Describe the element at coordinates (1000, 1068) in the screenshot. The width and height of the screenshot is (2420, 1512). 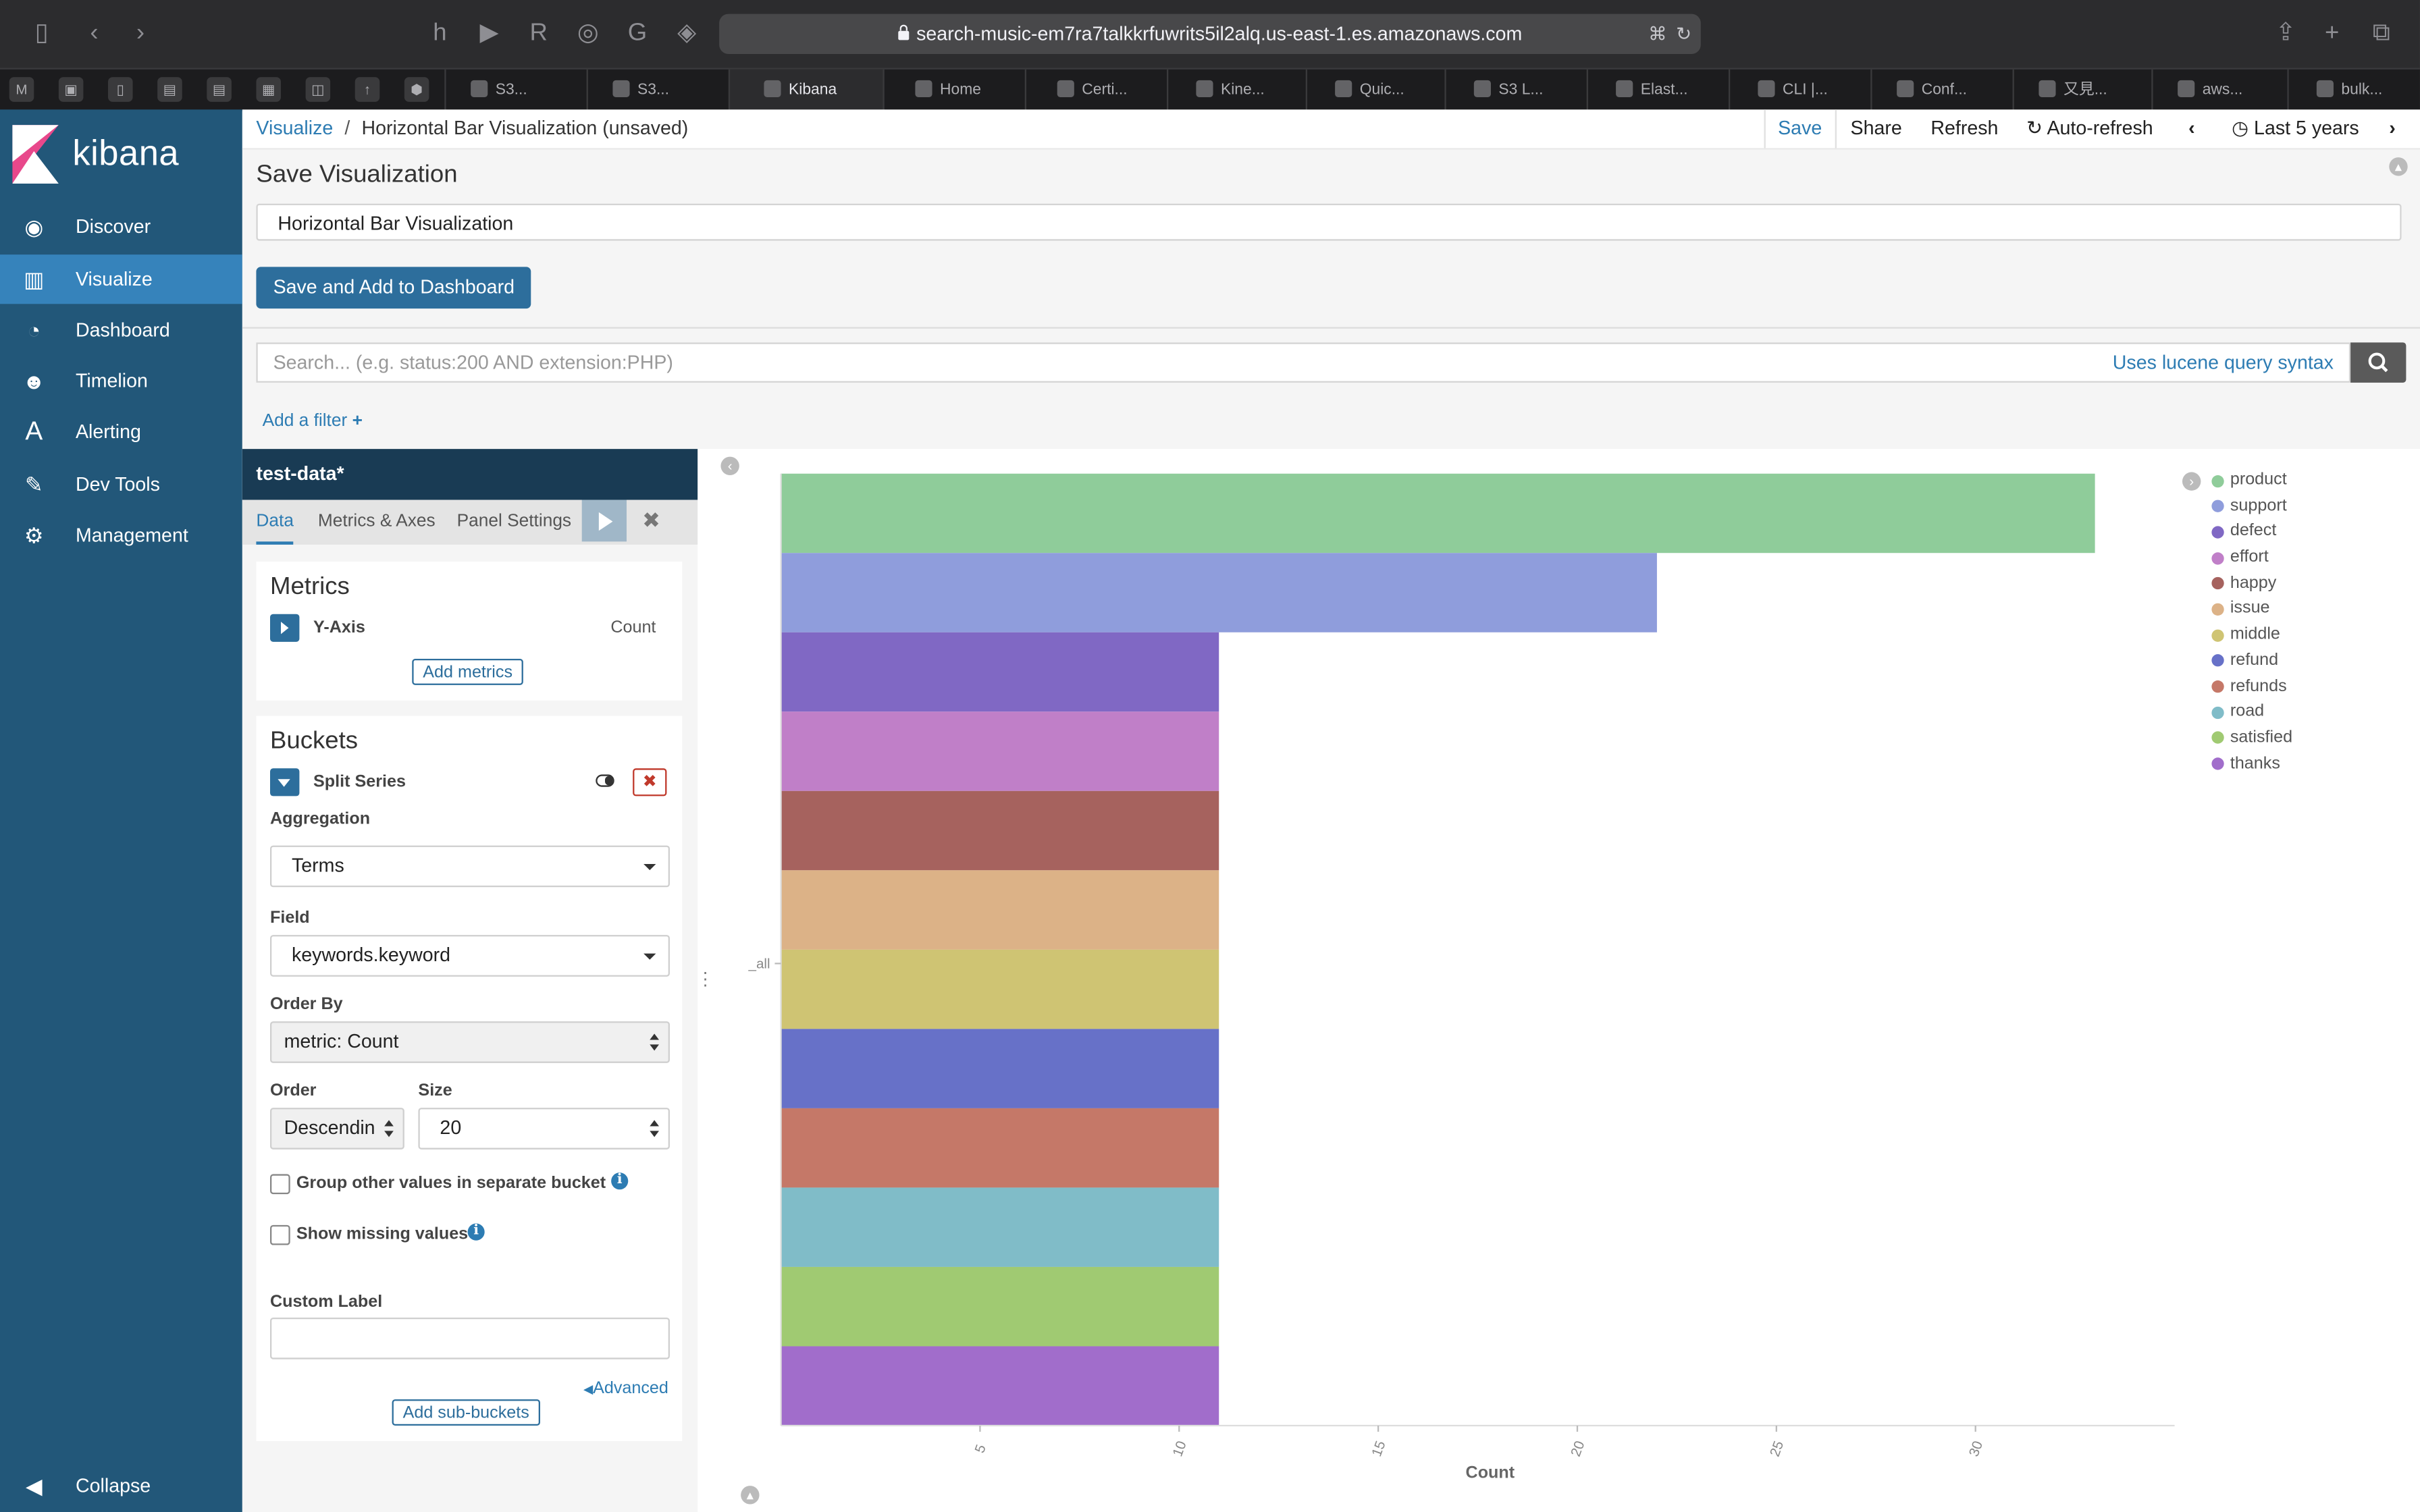
I see `bar-refund` at that location.